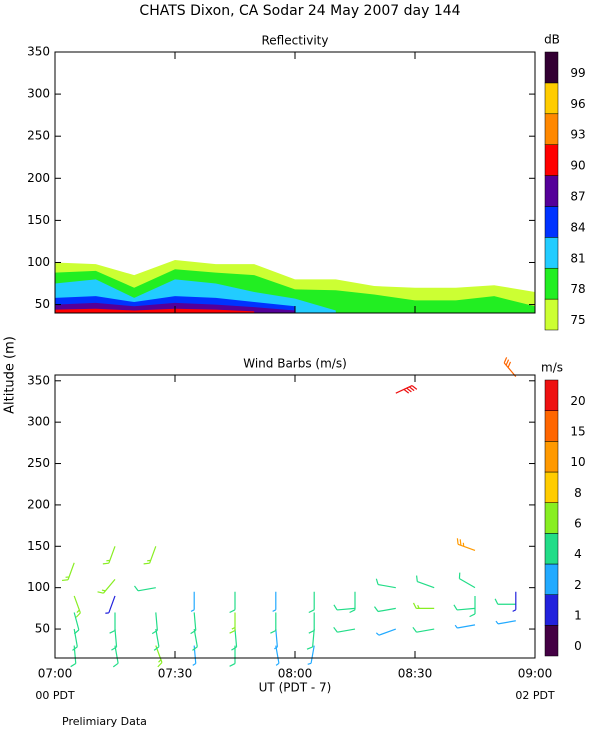 The image size is (600, 750). Describe the element at coordinates (55, 695) in the screenshot. I see `x-note: 00 PDT` at that location.